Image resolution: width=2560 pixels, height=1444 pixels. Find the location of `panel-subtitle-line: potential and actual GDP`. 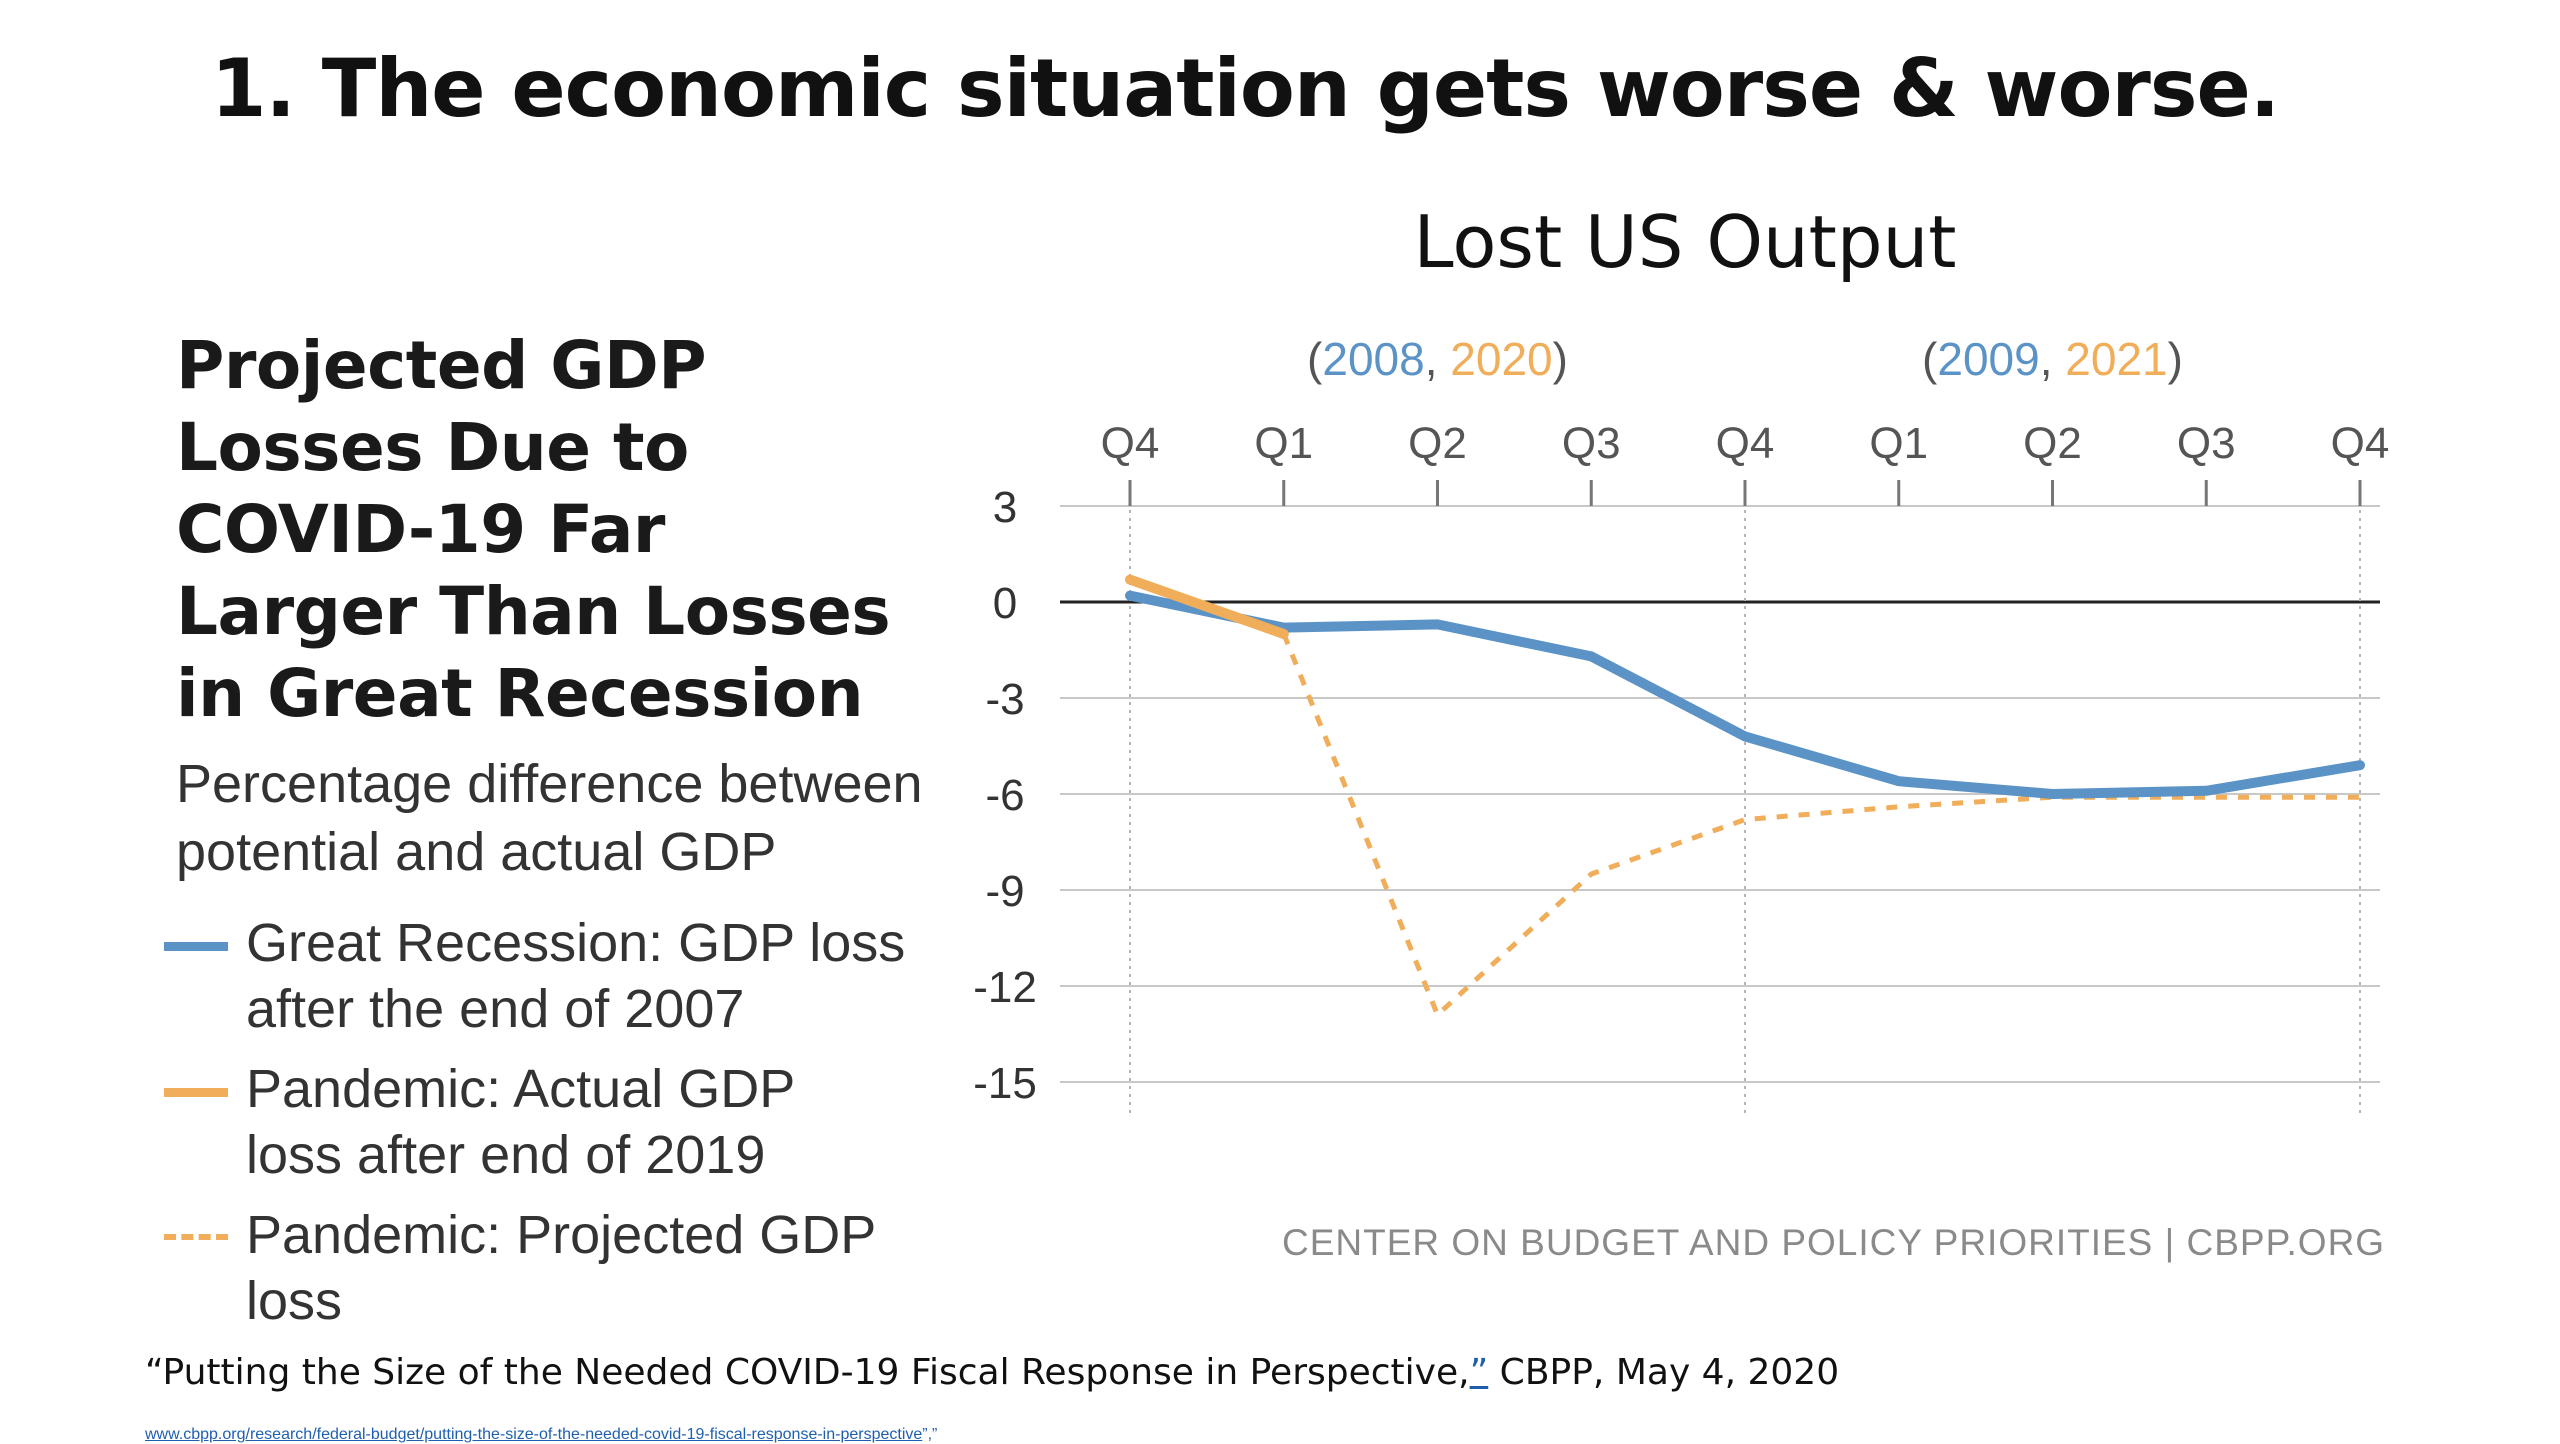

panel-subtitle-line: potential and actual GDP is located at coordinates (476, 852).